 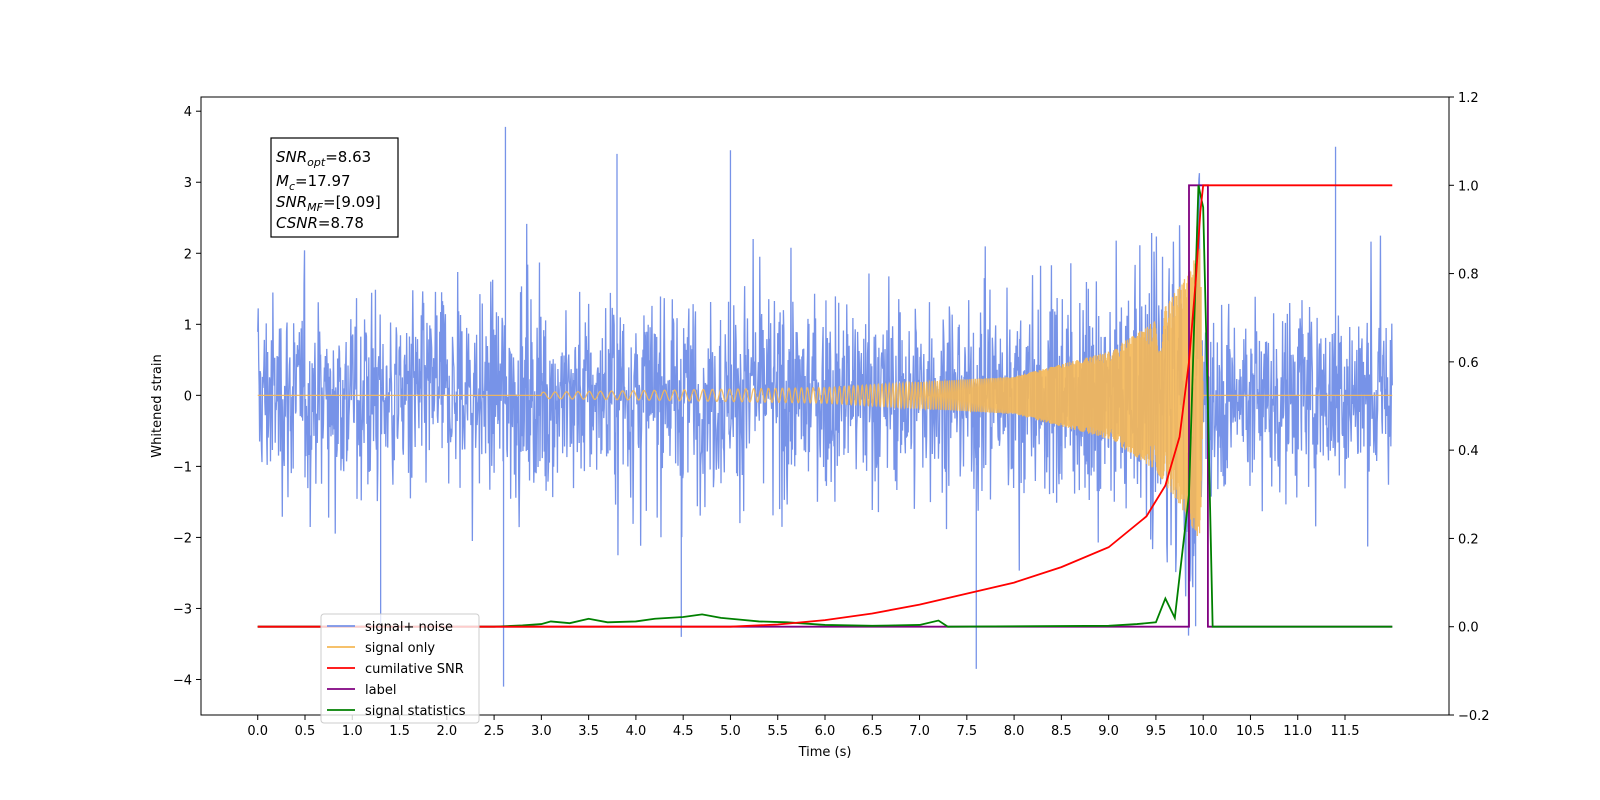 I want to click on stat-csnr: CSNR=8.78, so click(x=320, y=223).